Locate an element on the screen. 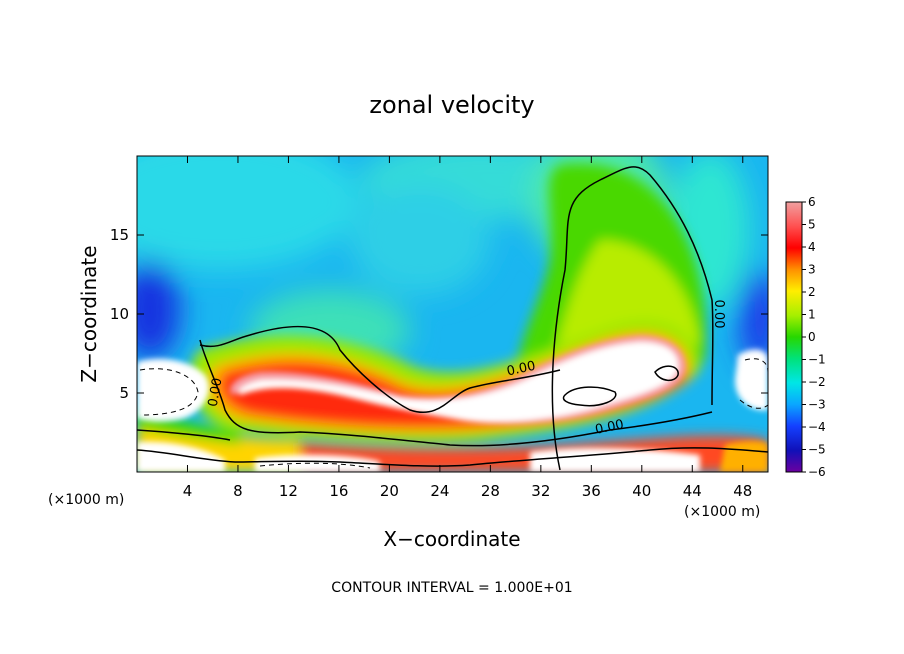 The width and height of the screenshot is (904, 654). colorbar-label: −5 is located at coordinates (817, 450).